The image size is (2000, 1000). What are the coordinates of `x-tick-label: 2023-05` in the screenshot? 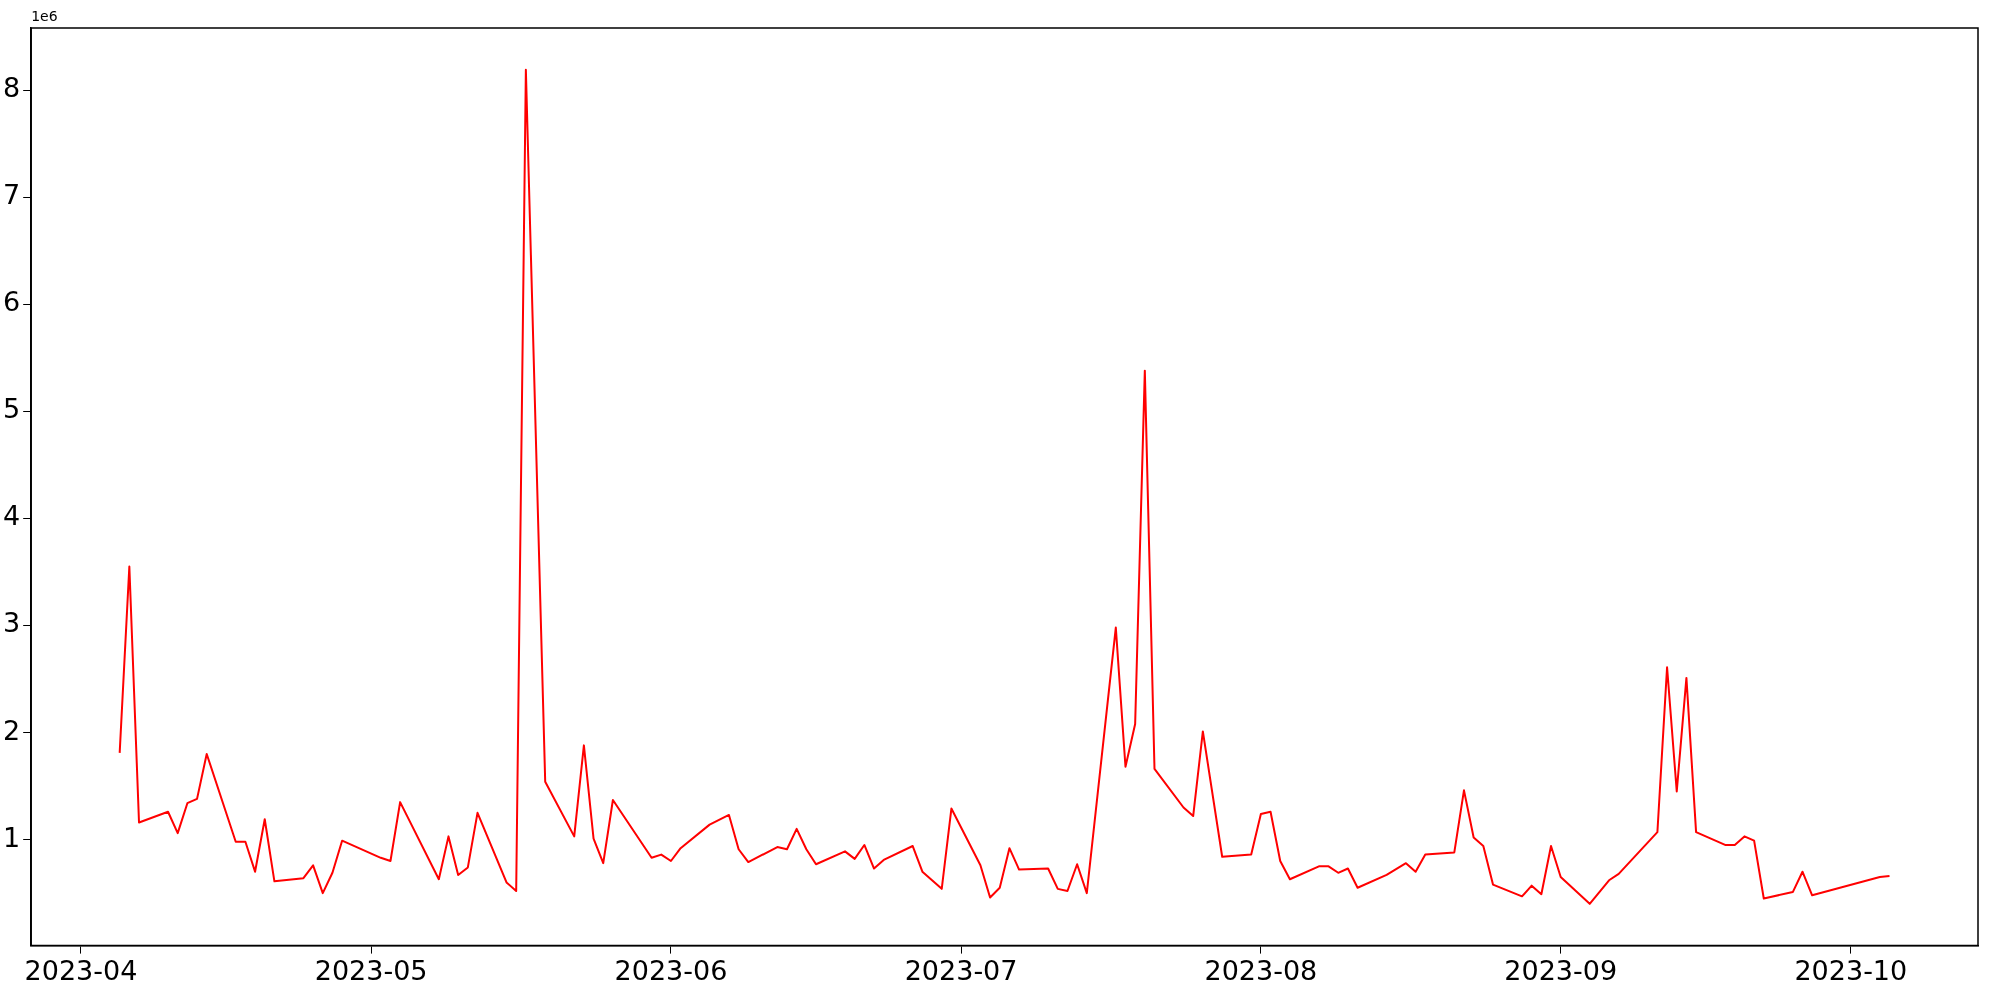 It's located at (371, 970).